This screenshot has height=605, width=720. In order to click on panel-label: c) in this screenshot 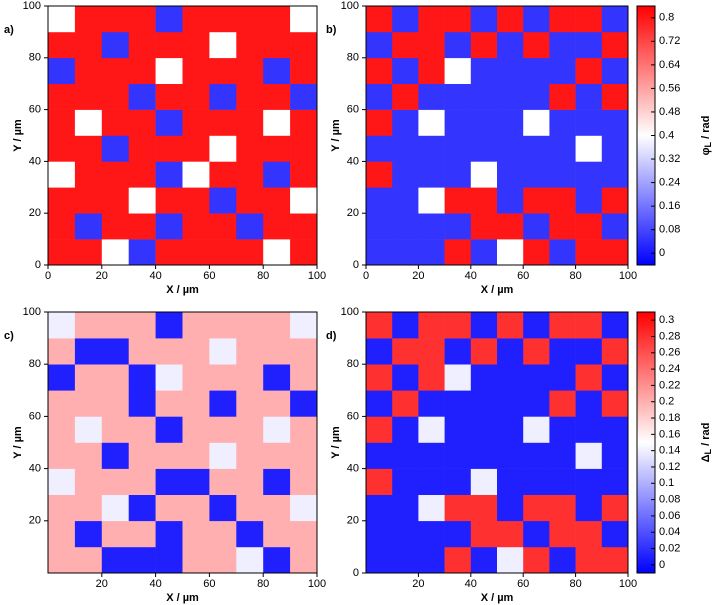, I will do `click(9, 336)`.